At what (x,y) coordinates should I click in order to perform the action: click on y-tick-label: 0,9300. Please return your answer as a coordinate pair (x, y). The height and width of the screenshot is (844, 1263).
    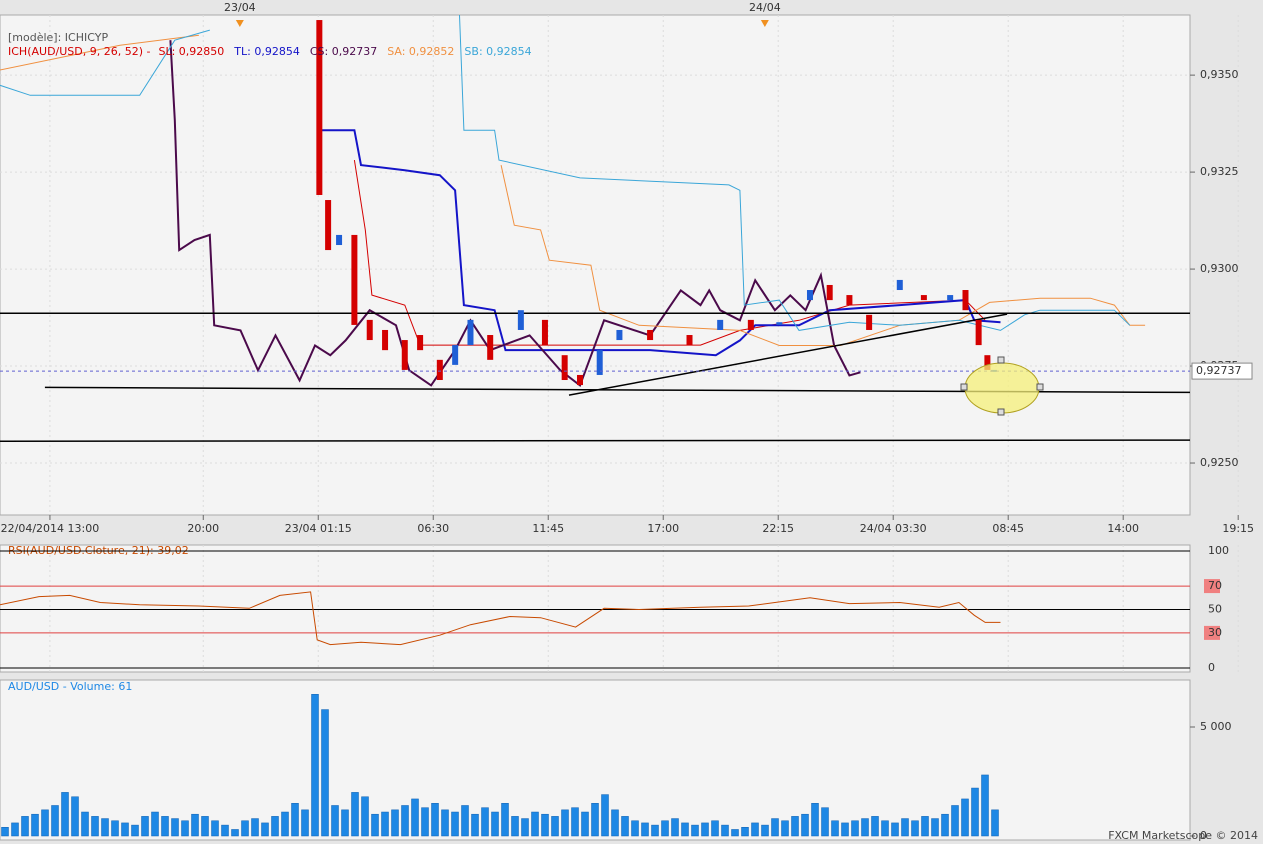
    Looking at the image, I should click on (1219, 268).